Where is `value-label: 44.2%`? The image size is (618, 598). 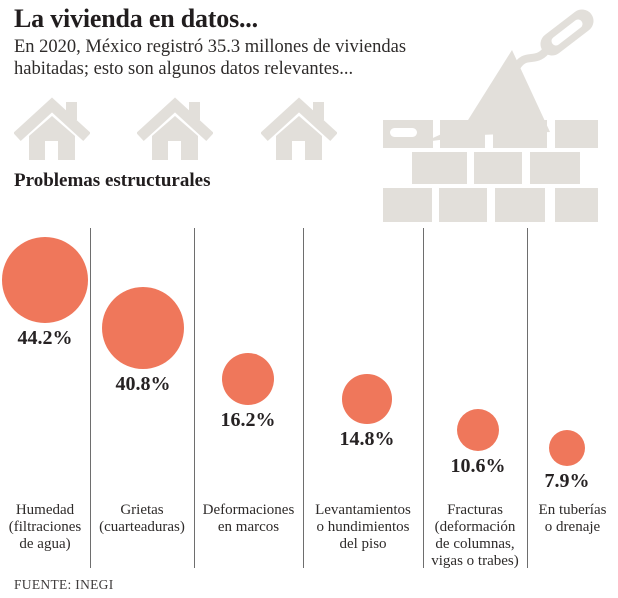 value-label: 44.2% is located at coordinates (45, 337).